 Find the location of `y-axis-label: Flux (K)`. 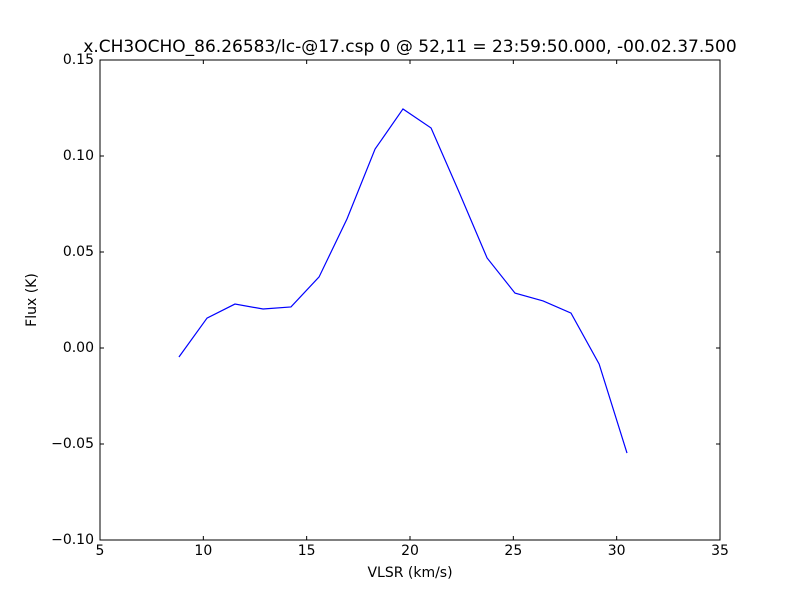

y-axis-label: Flux (K) is located at coordinates (32, 300).